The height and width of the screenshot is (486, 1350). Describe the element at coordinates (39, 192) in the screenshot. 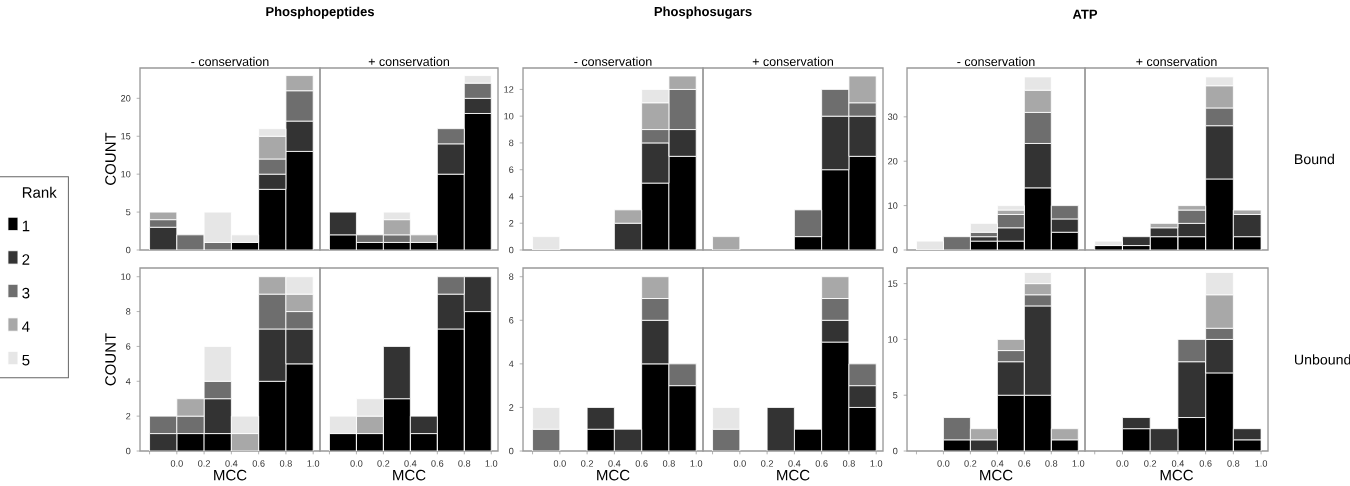

I see `legend-title: Rank` at that location.